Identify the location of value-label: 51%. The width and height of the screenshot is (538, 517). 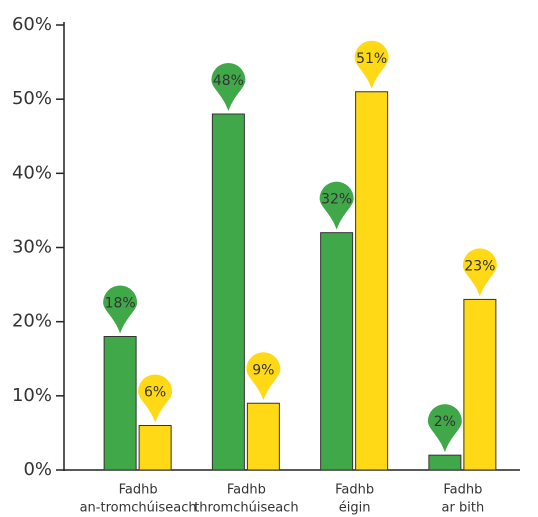
(371, 59).